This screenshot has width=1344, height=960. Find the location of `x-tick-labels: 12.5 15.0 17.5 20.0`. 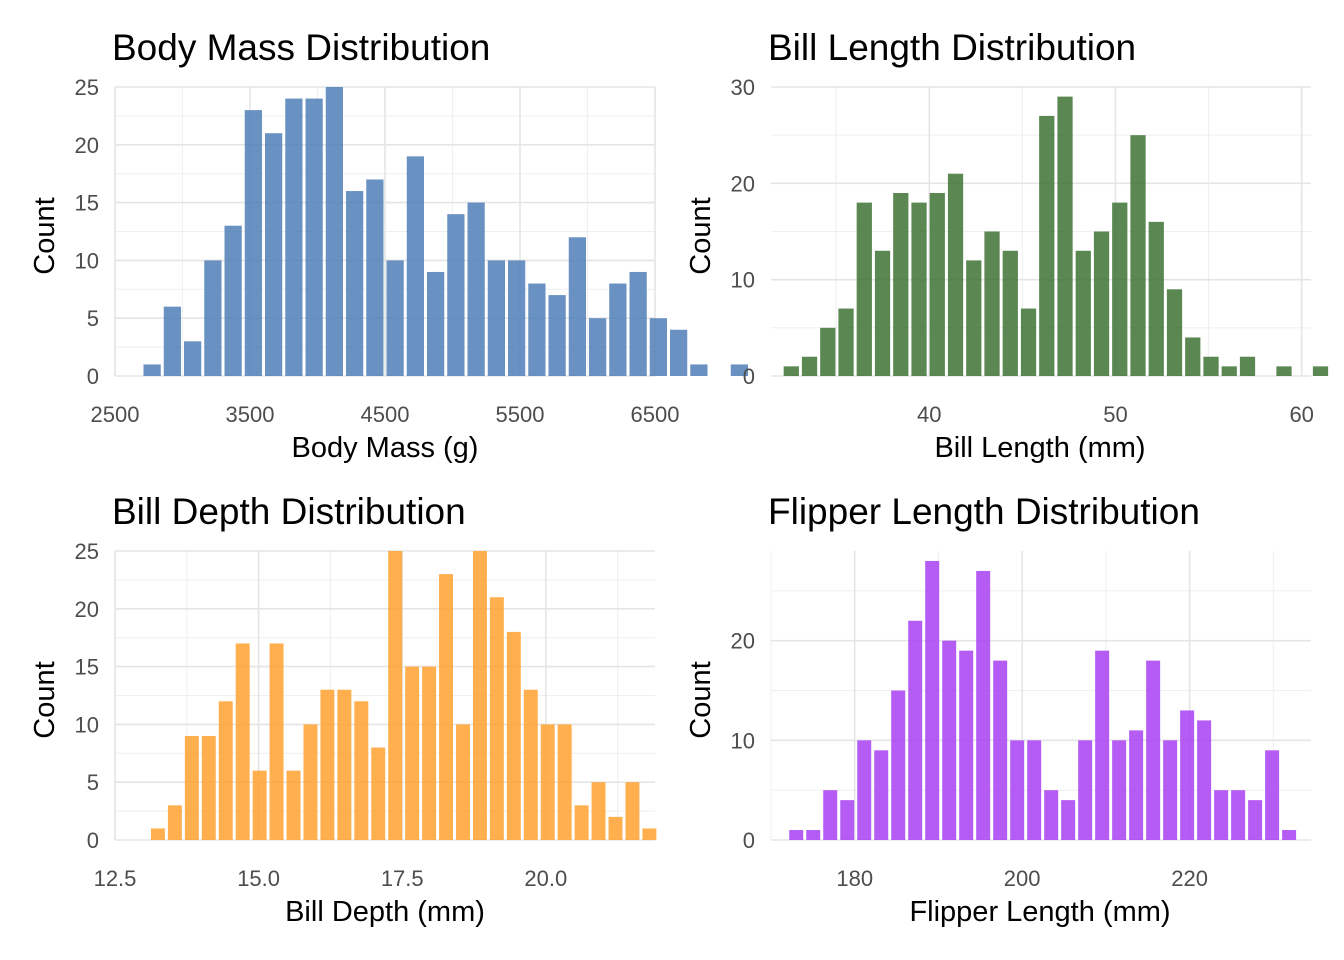

x-tick-labels: 12.5 15.0 17.5 20.0 is located at coordinates (331, 878).